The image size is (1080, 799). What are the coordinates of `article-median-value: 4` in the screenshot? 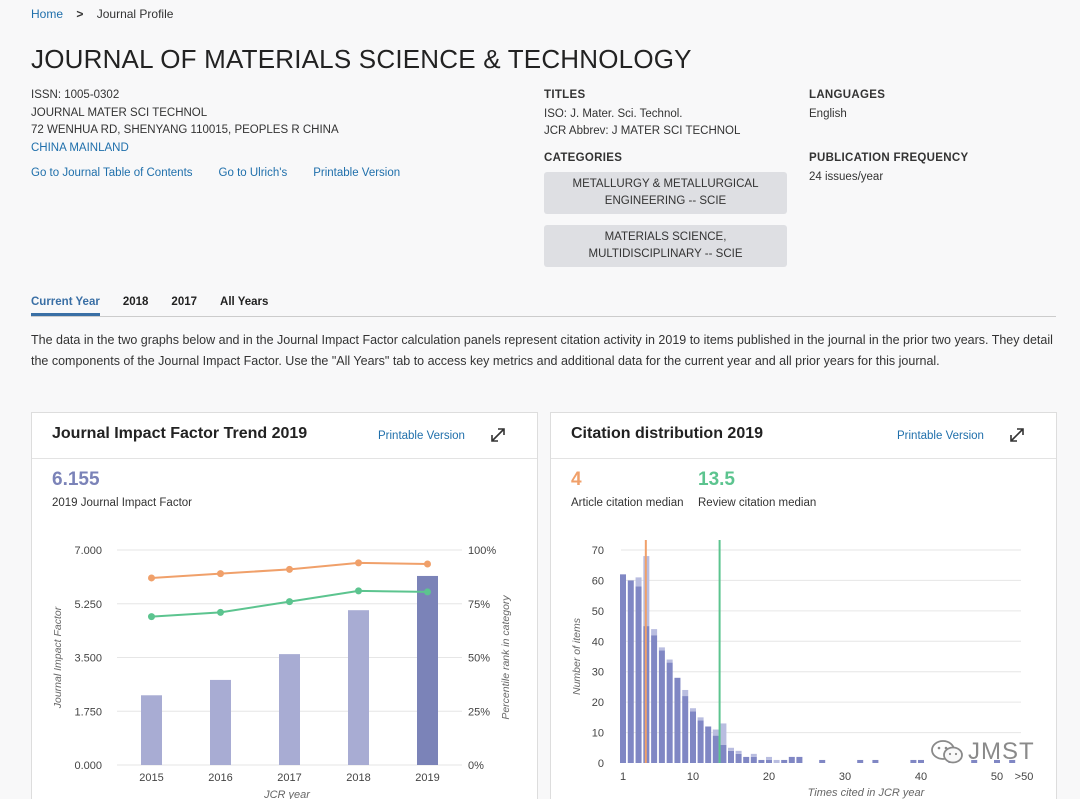 It's located at (576, 479).